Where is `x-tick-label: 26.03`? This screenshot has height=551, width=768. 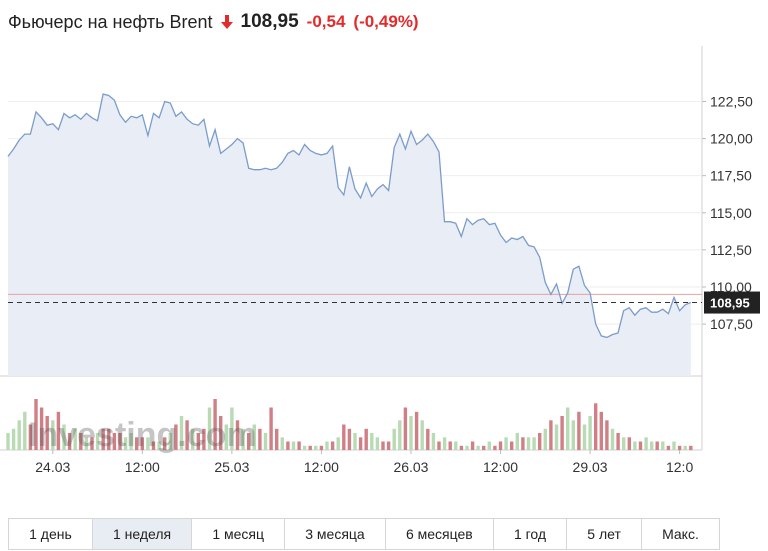
x-tick-label: 26.03 is located at coordinates (410, 467).